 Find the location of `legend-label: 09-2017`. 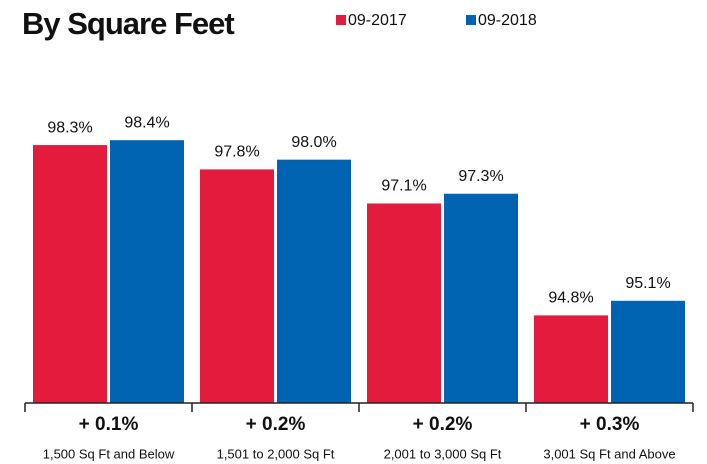

legend-label: 09-2017 is located at coordinates (377, 20).